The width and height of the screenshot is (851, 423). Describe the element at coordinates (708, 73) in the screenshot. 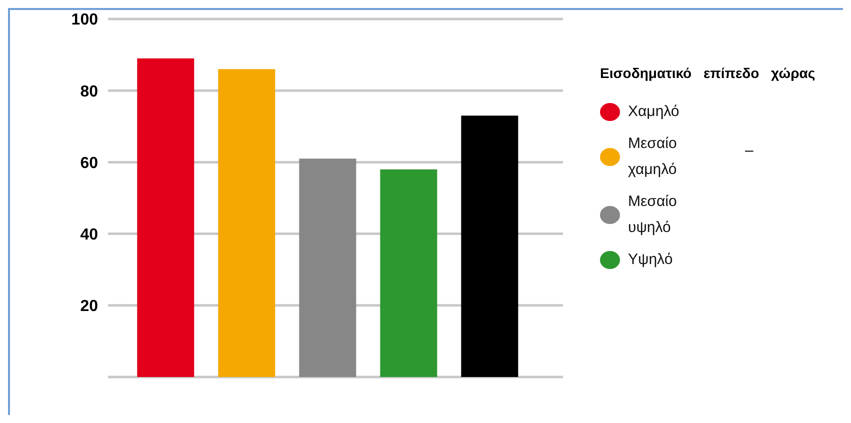

I see `legend-title: Εισοδηματικό επίπεδο χώρας` at that location.